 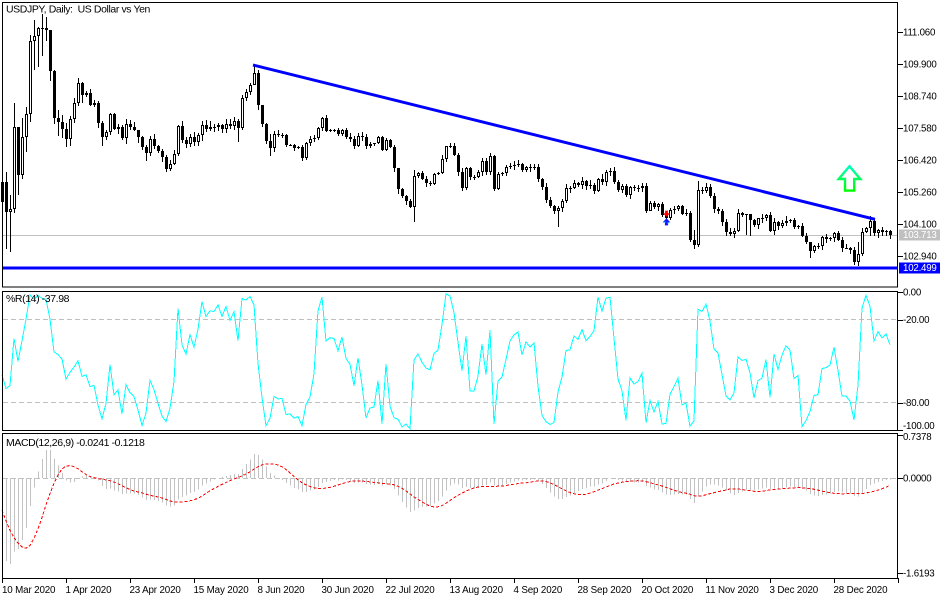 I want to click on svg-text: 102.940, so click(x=920, y=257).